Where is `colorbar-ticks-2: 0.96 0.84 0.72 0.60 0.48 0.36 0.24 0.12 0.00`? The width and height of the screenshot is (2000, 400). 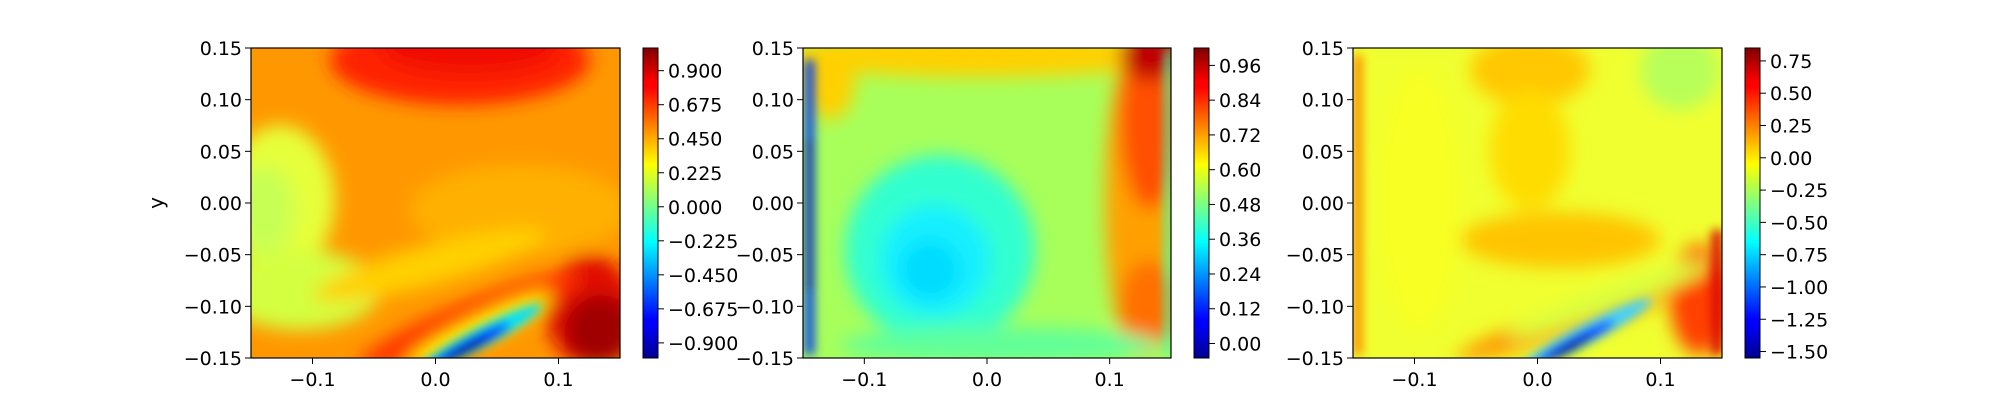 colorbar-ticks-2: 0.96 0.84 0.72 0.60 0.48 0.36 0.24 0.12 0.00 is located at coordinates (1235, 205).